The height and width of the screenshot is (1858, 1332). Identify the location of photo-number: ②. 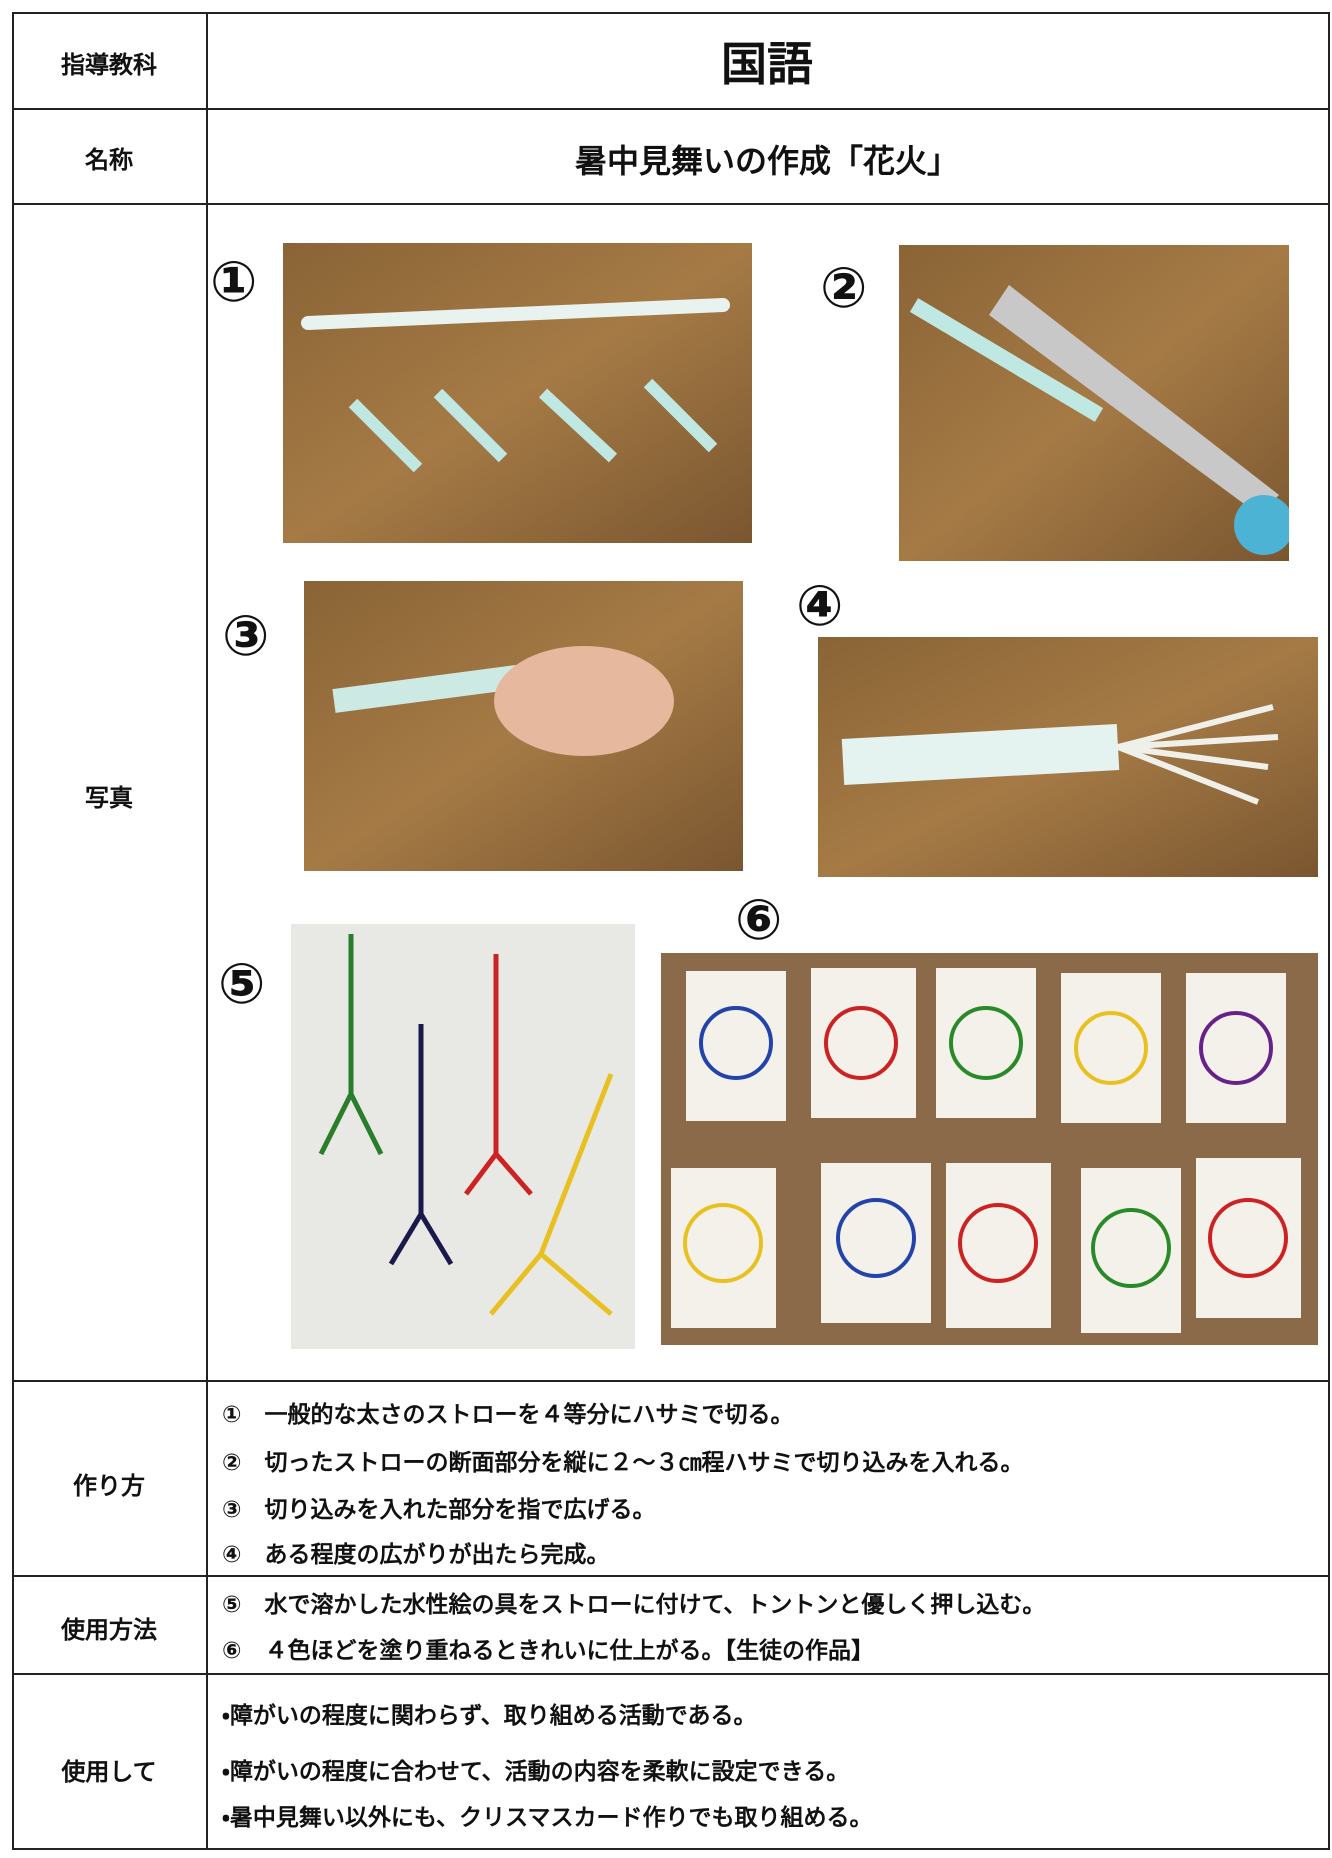
(844, 288).